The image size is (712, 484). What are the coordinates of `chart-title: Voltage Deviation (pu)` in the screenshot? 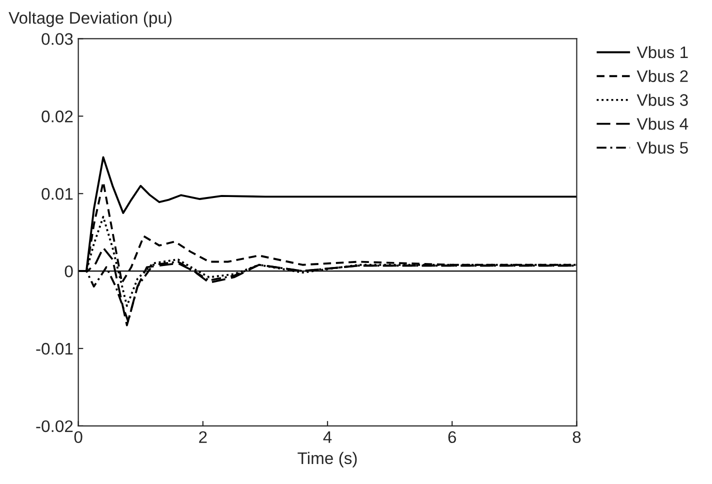 It's located at (90, 20).